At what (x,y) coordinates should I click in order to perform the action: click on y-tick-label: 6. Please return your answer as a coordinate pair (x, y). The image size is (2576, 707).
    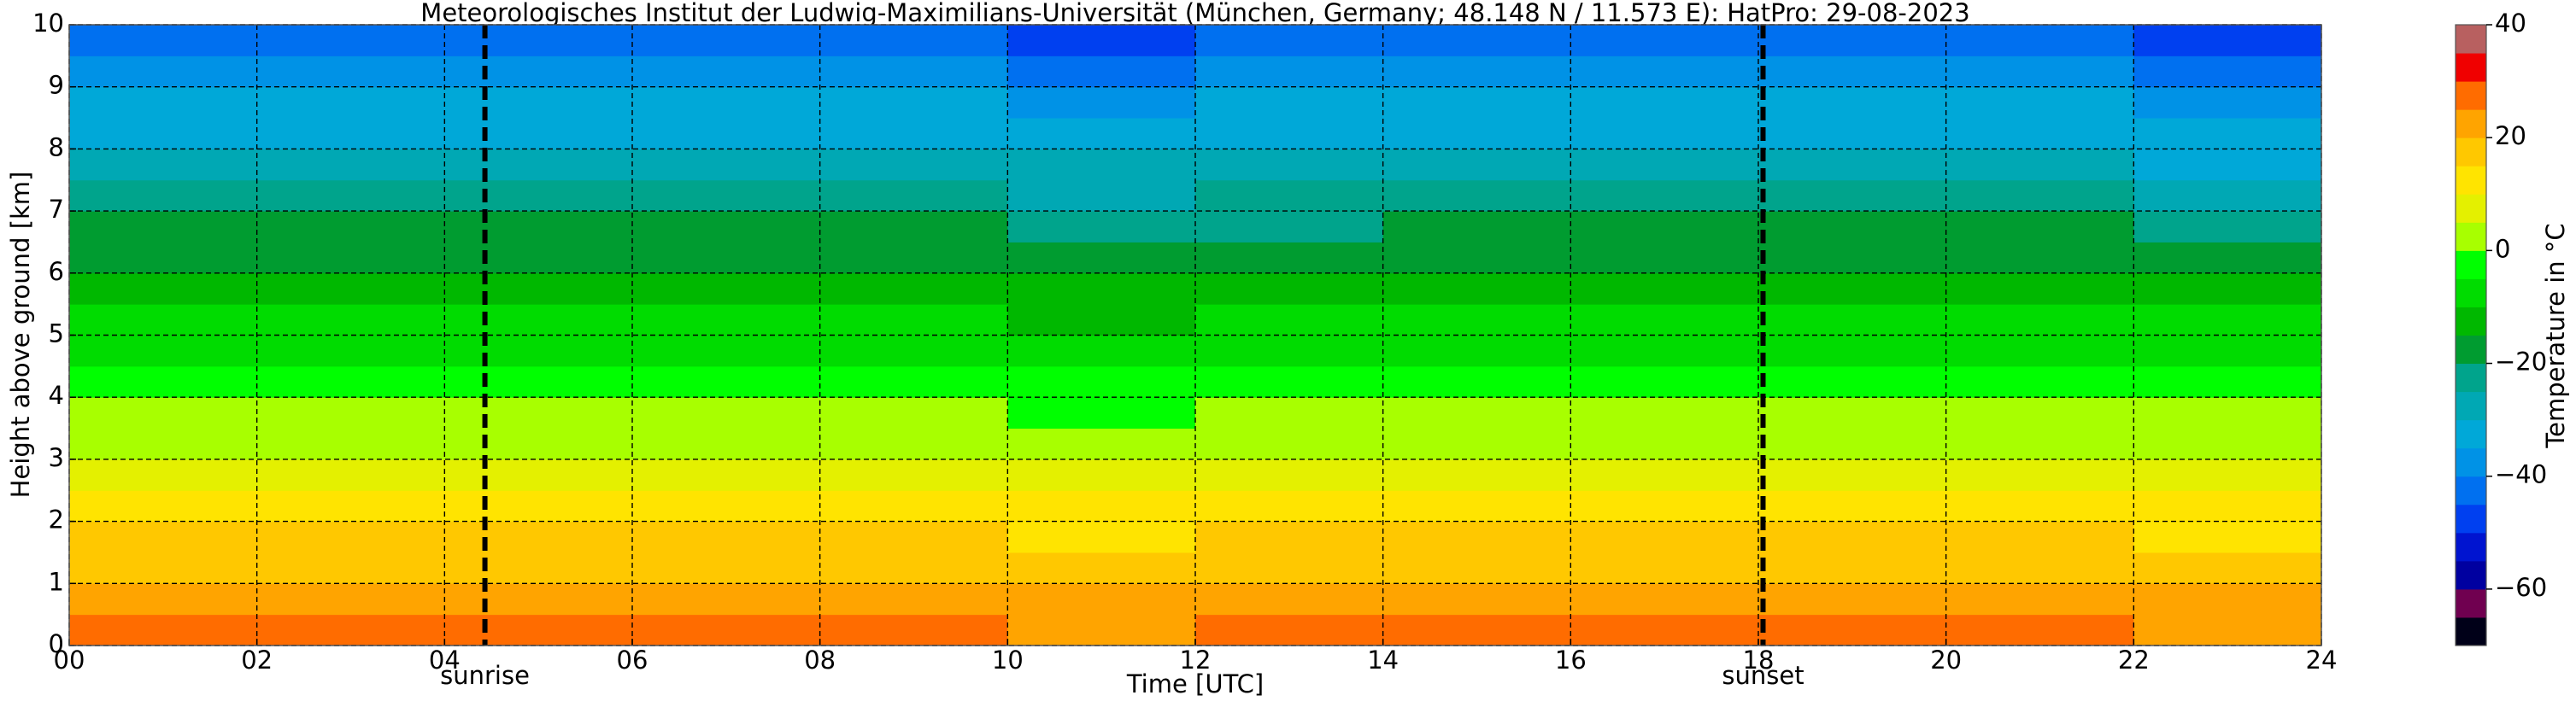
    Looking at the image, I should click on (56, 271).